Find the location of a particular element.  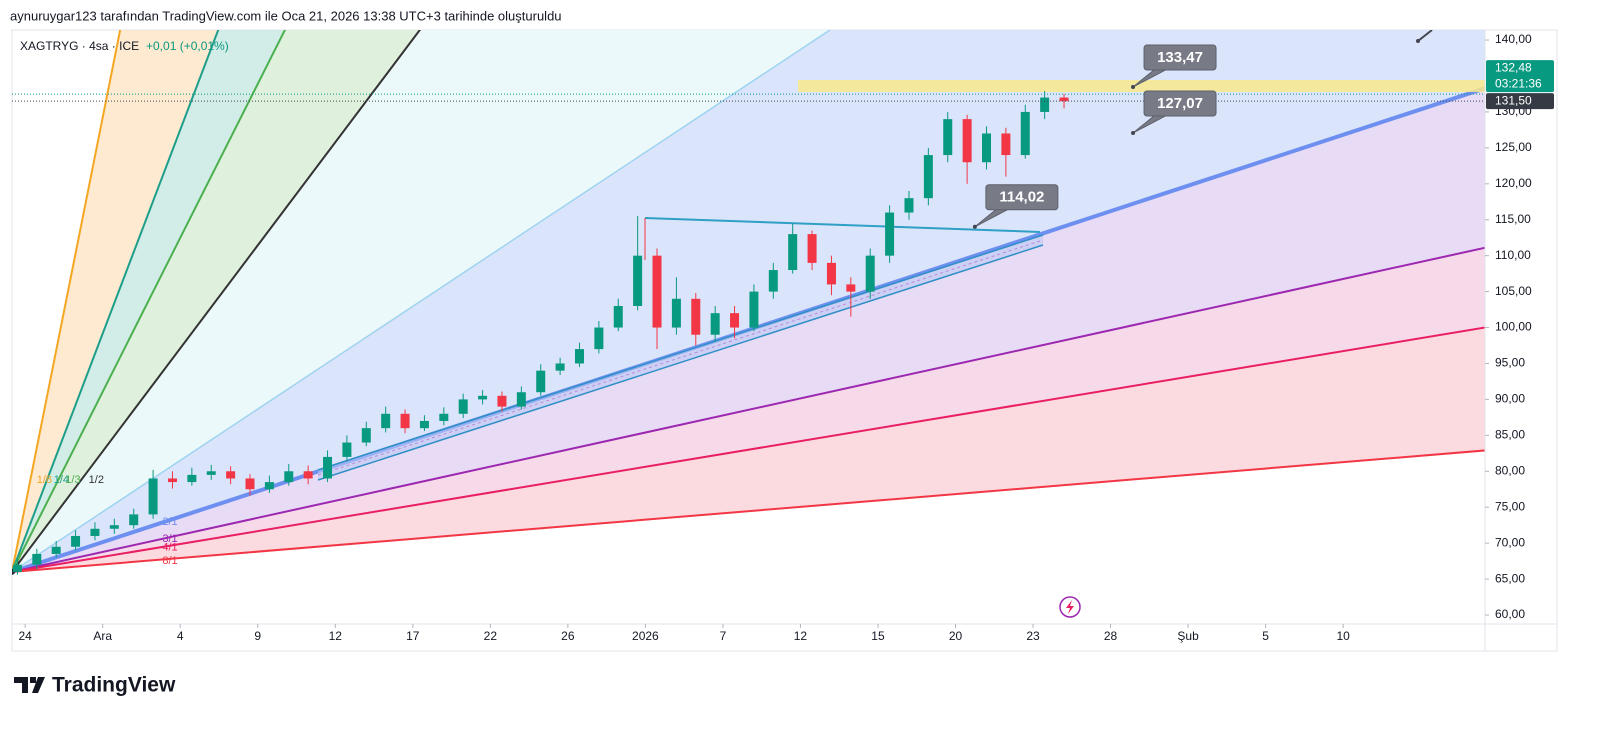

last-price-label: 132,48 is located at coordinates (1513, 67).